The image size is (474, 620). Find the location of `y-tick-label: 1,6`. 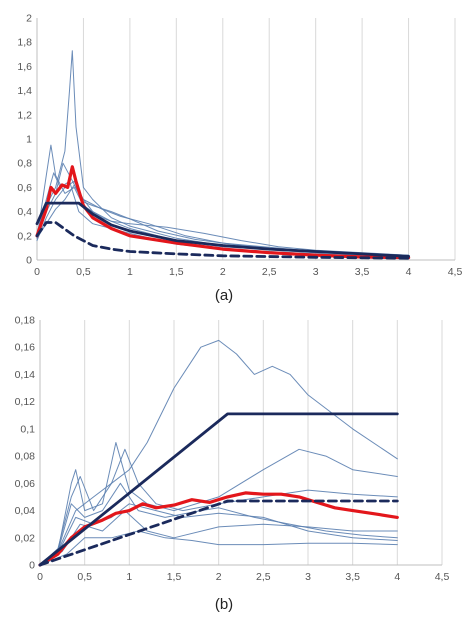

y-tick-label: 1,6 is located at coordinates (24, 67).